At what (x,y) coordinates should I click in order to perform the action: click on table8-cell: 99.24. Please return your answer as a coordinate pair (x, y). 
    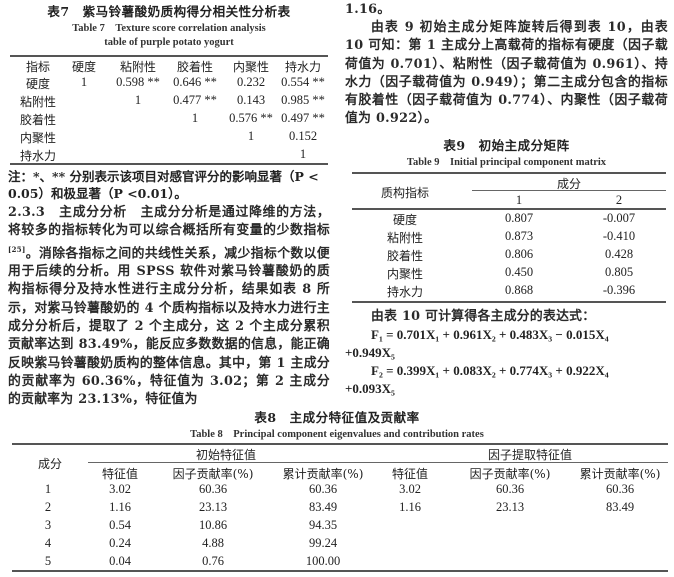
    Looking at the image, I should click on (323, 543).